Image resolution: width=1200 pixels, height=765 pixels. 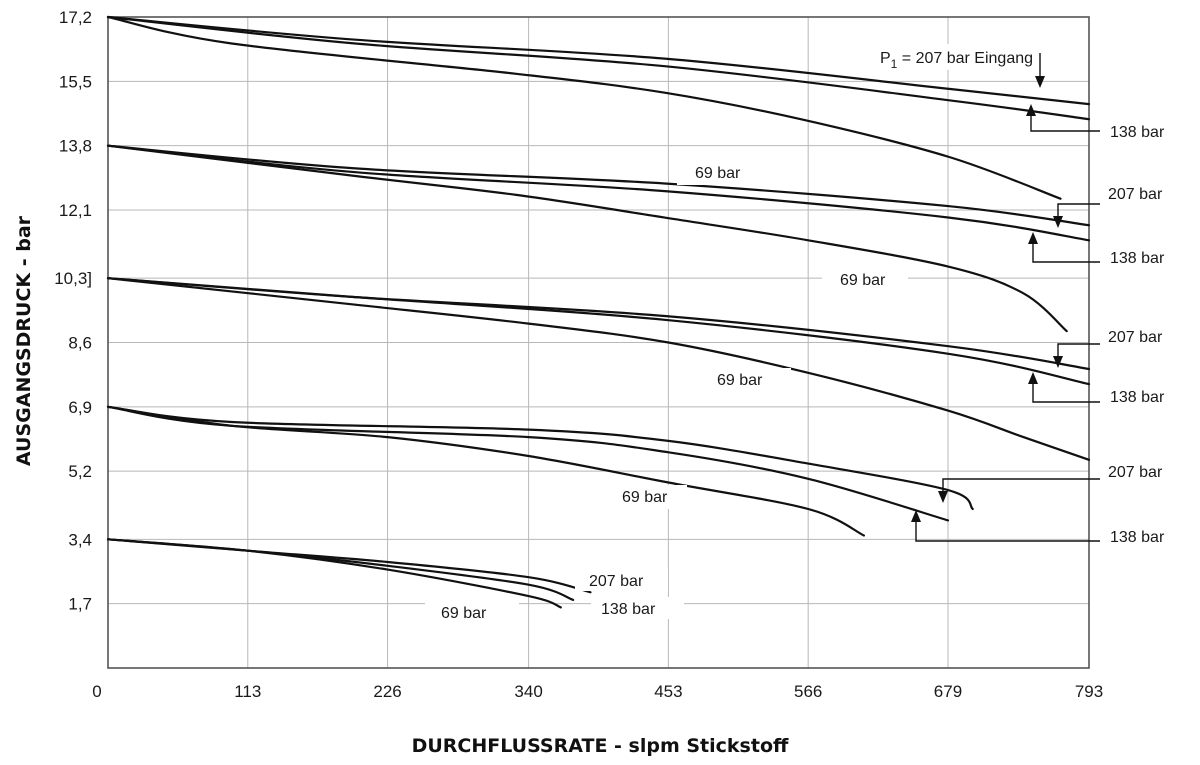 What do you see at coordinates (863, 280) in the screenshot?
I see `label-band2-69: 69 bar` at bounding box center [863, 280].